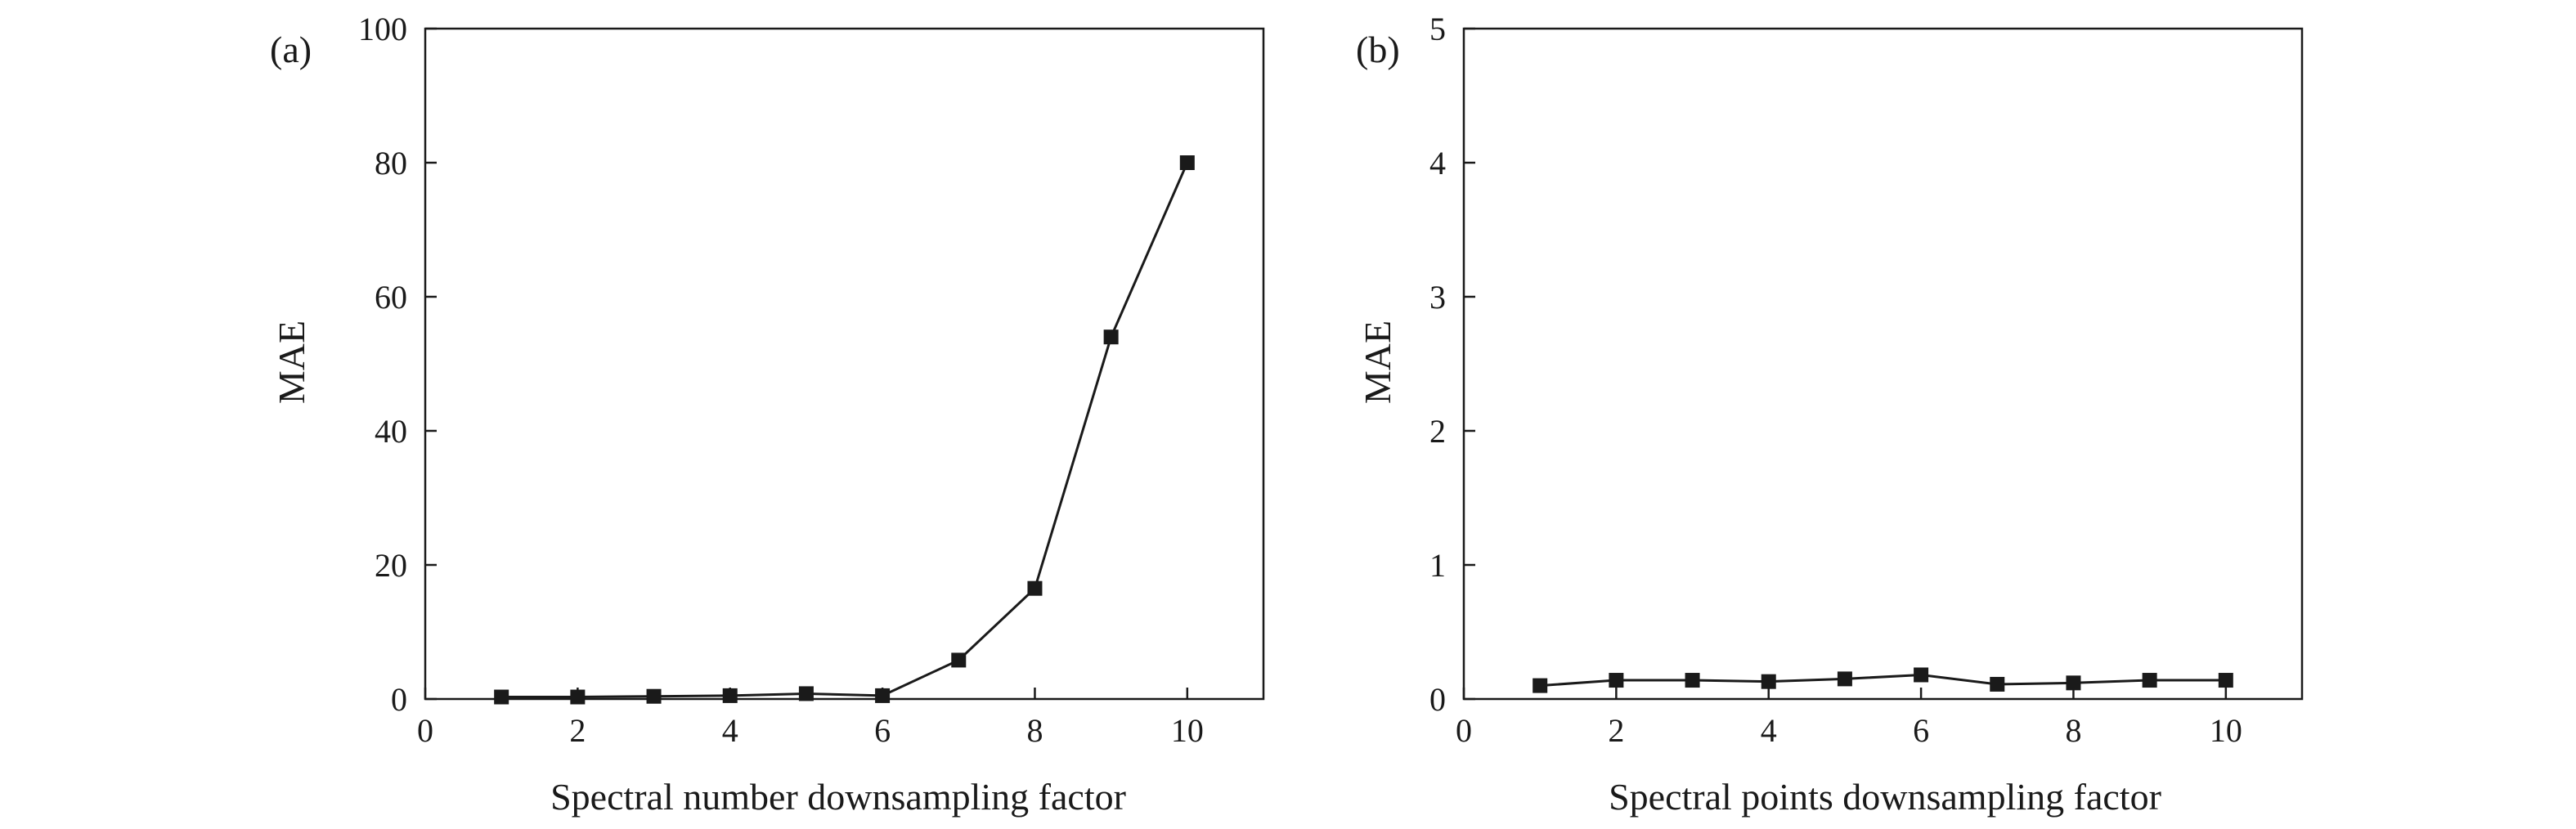 The height and width of the screenshot is (829, 2576). What do you see at coordinates (425, 730) in the screenshot?
I see `panel-a-x-tick-label: 0` at bounding box center [425, 730].